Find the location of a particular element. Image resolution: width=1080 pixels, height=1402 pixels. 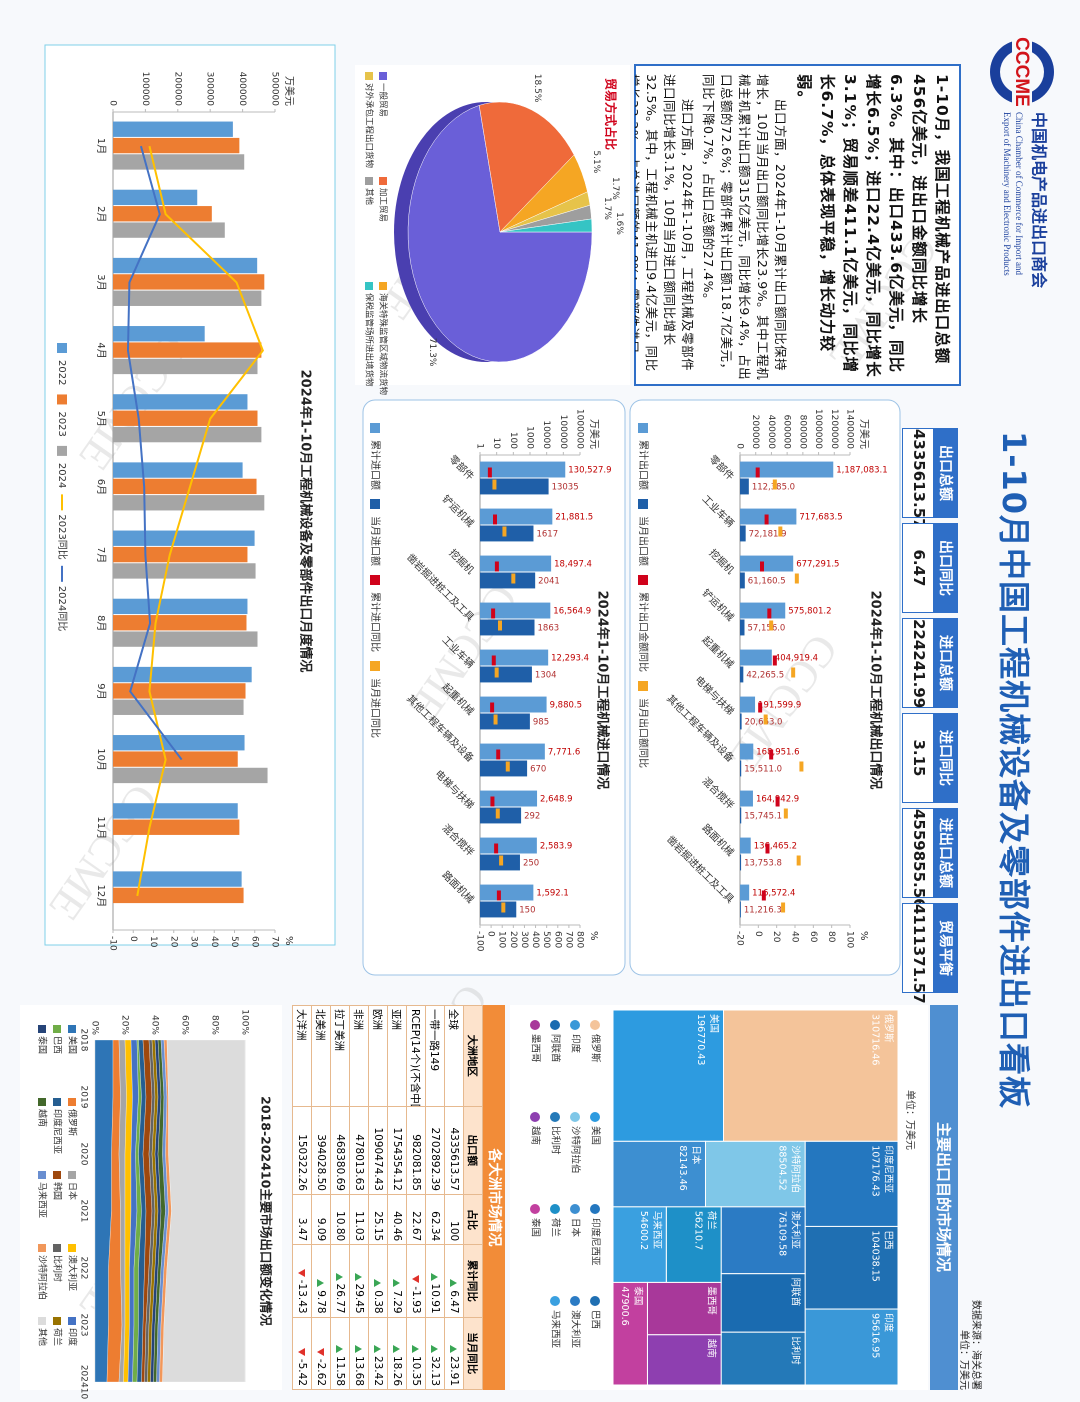

legend-label: 印度尼西亚 is located at coordinates (58, 1131).